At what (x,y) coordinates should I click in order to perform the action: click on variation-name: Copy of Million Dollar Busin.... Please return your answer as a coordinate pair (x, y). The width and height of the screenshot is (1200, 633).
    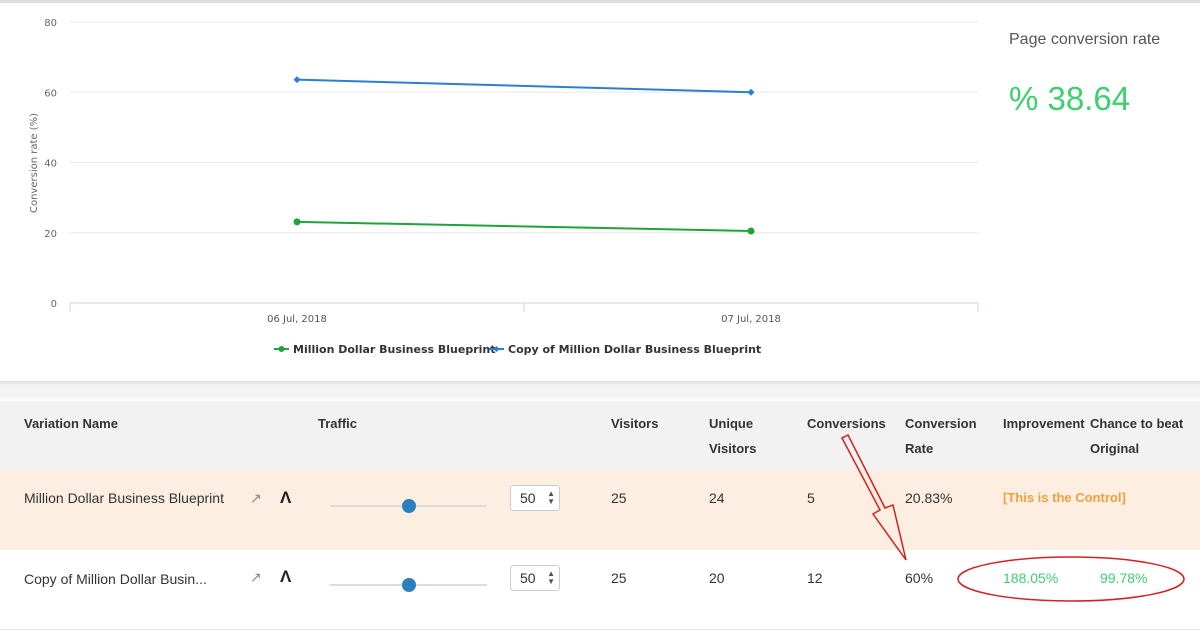
    Looking at the image, I should click on (115, 579).